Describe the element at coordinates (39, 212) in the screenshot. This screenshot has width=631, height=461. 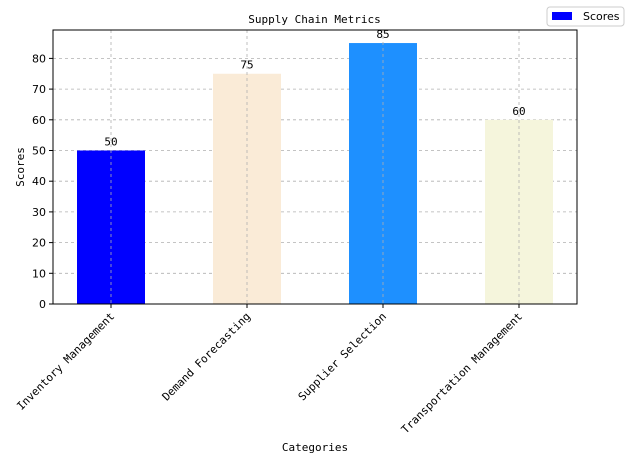
I see `y-tick-label: 30` at that location.